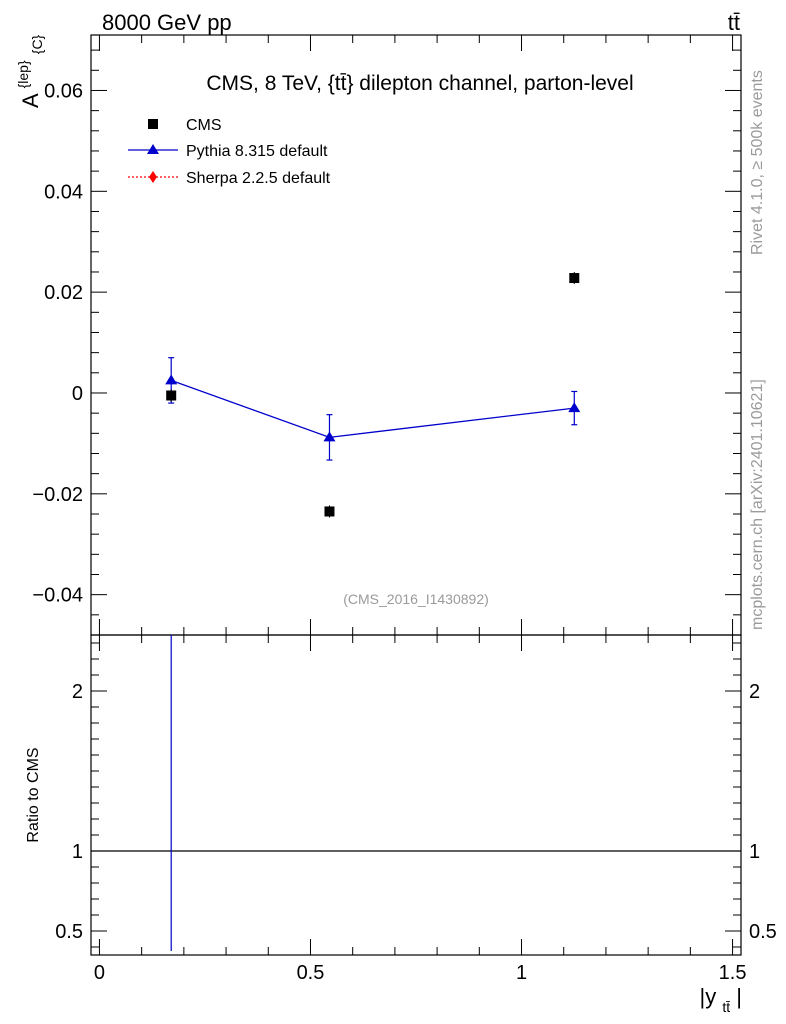  Describe the element at coordinates (416, 599) in the screenshot. I see `analysis-watermark: (CMS_2016_I1430892)` at that location.